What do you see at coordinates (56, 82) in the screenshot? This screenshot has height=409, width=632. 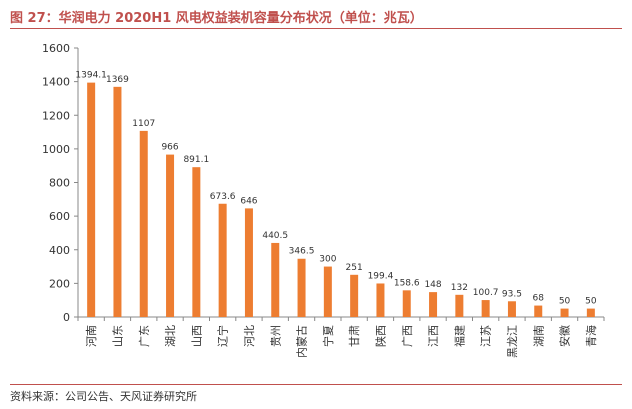 I see `y-tick-label: 1400` at bounding box center [56, 82].